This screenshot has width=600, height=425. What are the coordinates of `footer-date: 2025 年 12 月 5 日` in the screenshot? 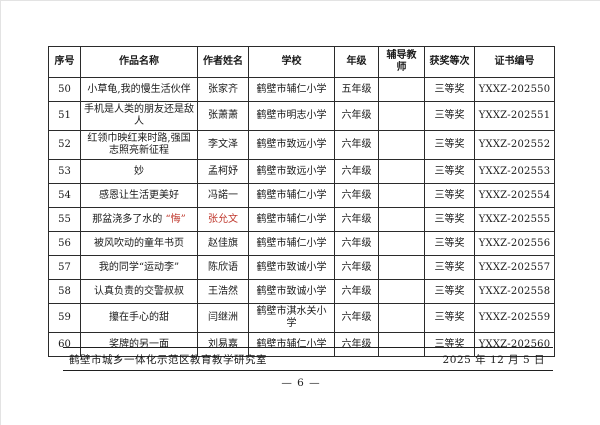 It's located at (493, 359).